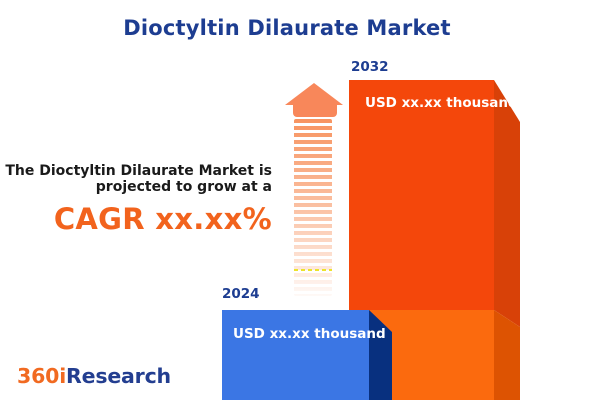 The height and width of the screenshot is (400, 600). I want to click on bar-2032-side-upper, so click(507, 203).